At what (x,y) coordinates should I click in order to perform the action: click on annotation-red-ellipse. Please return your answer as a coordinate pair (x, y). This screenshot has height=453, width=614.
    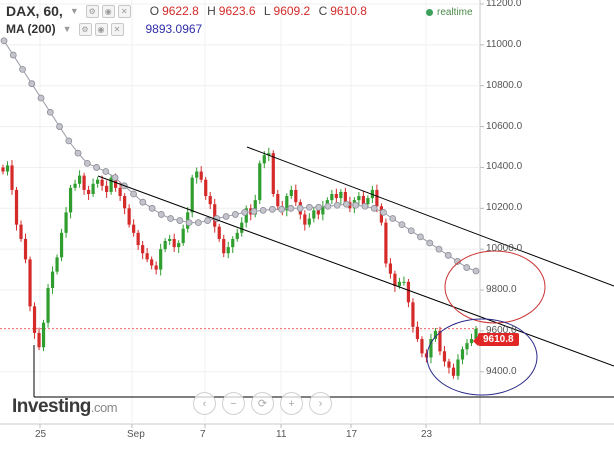
    Looking at the image, I should click on (495, 287).